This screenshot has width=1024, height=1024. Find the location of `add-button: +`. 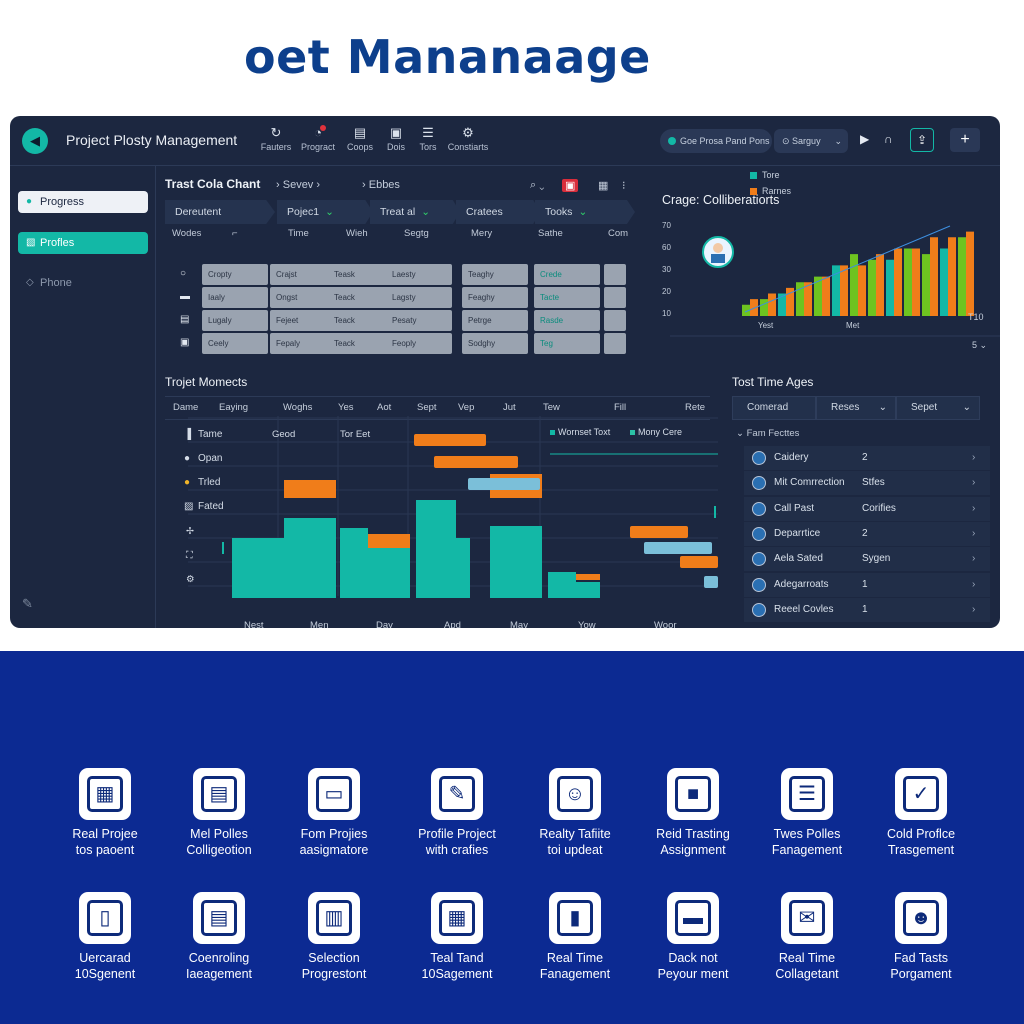

add-button: + is located at coordinates (965, 140).